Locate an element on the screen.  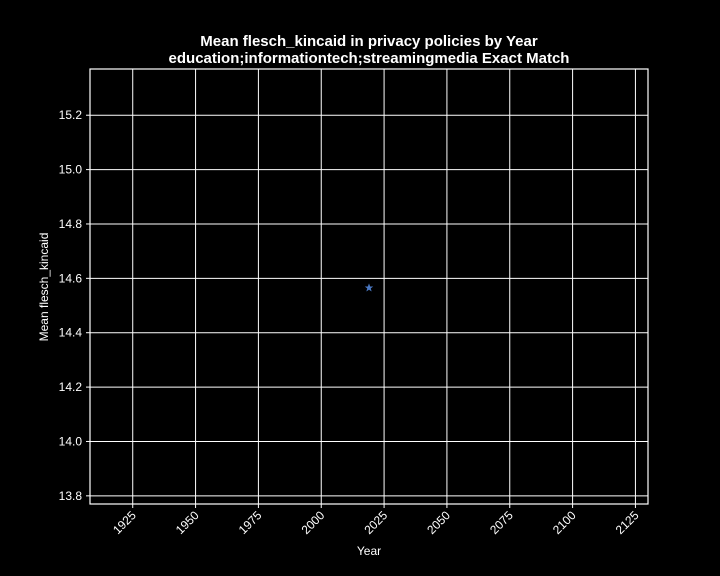
x-tick-label: 2050 is located at coordinates (438, 522).